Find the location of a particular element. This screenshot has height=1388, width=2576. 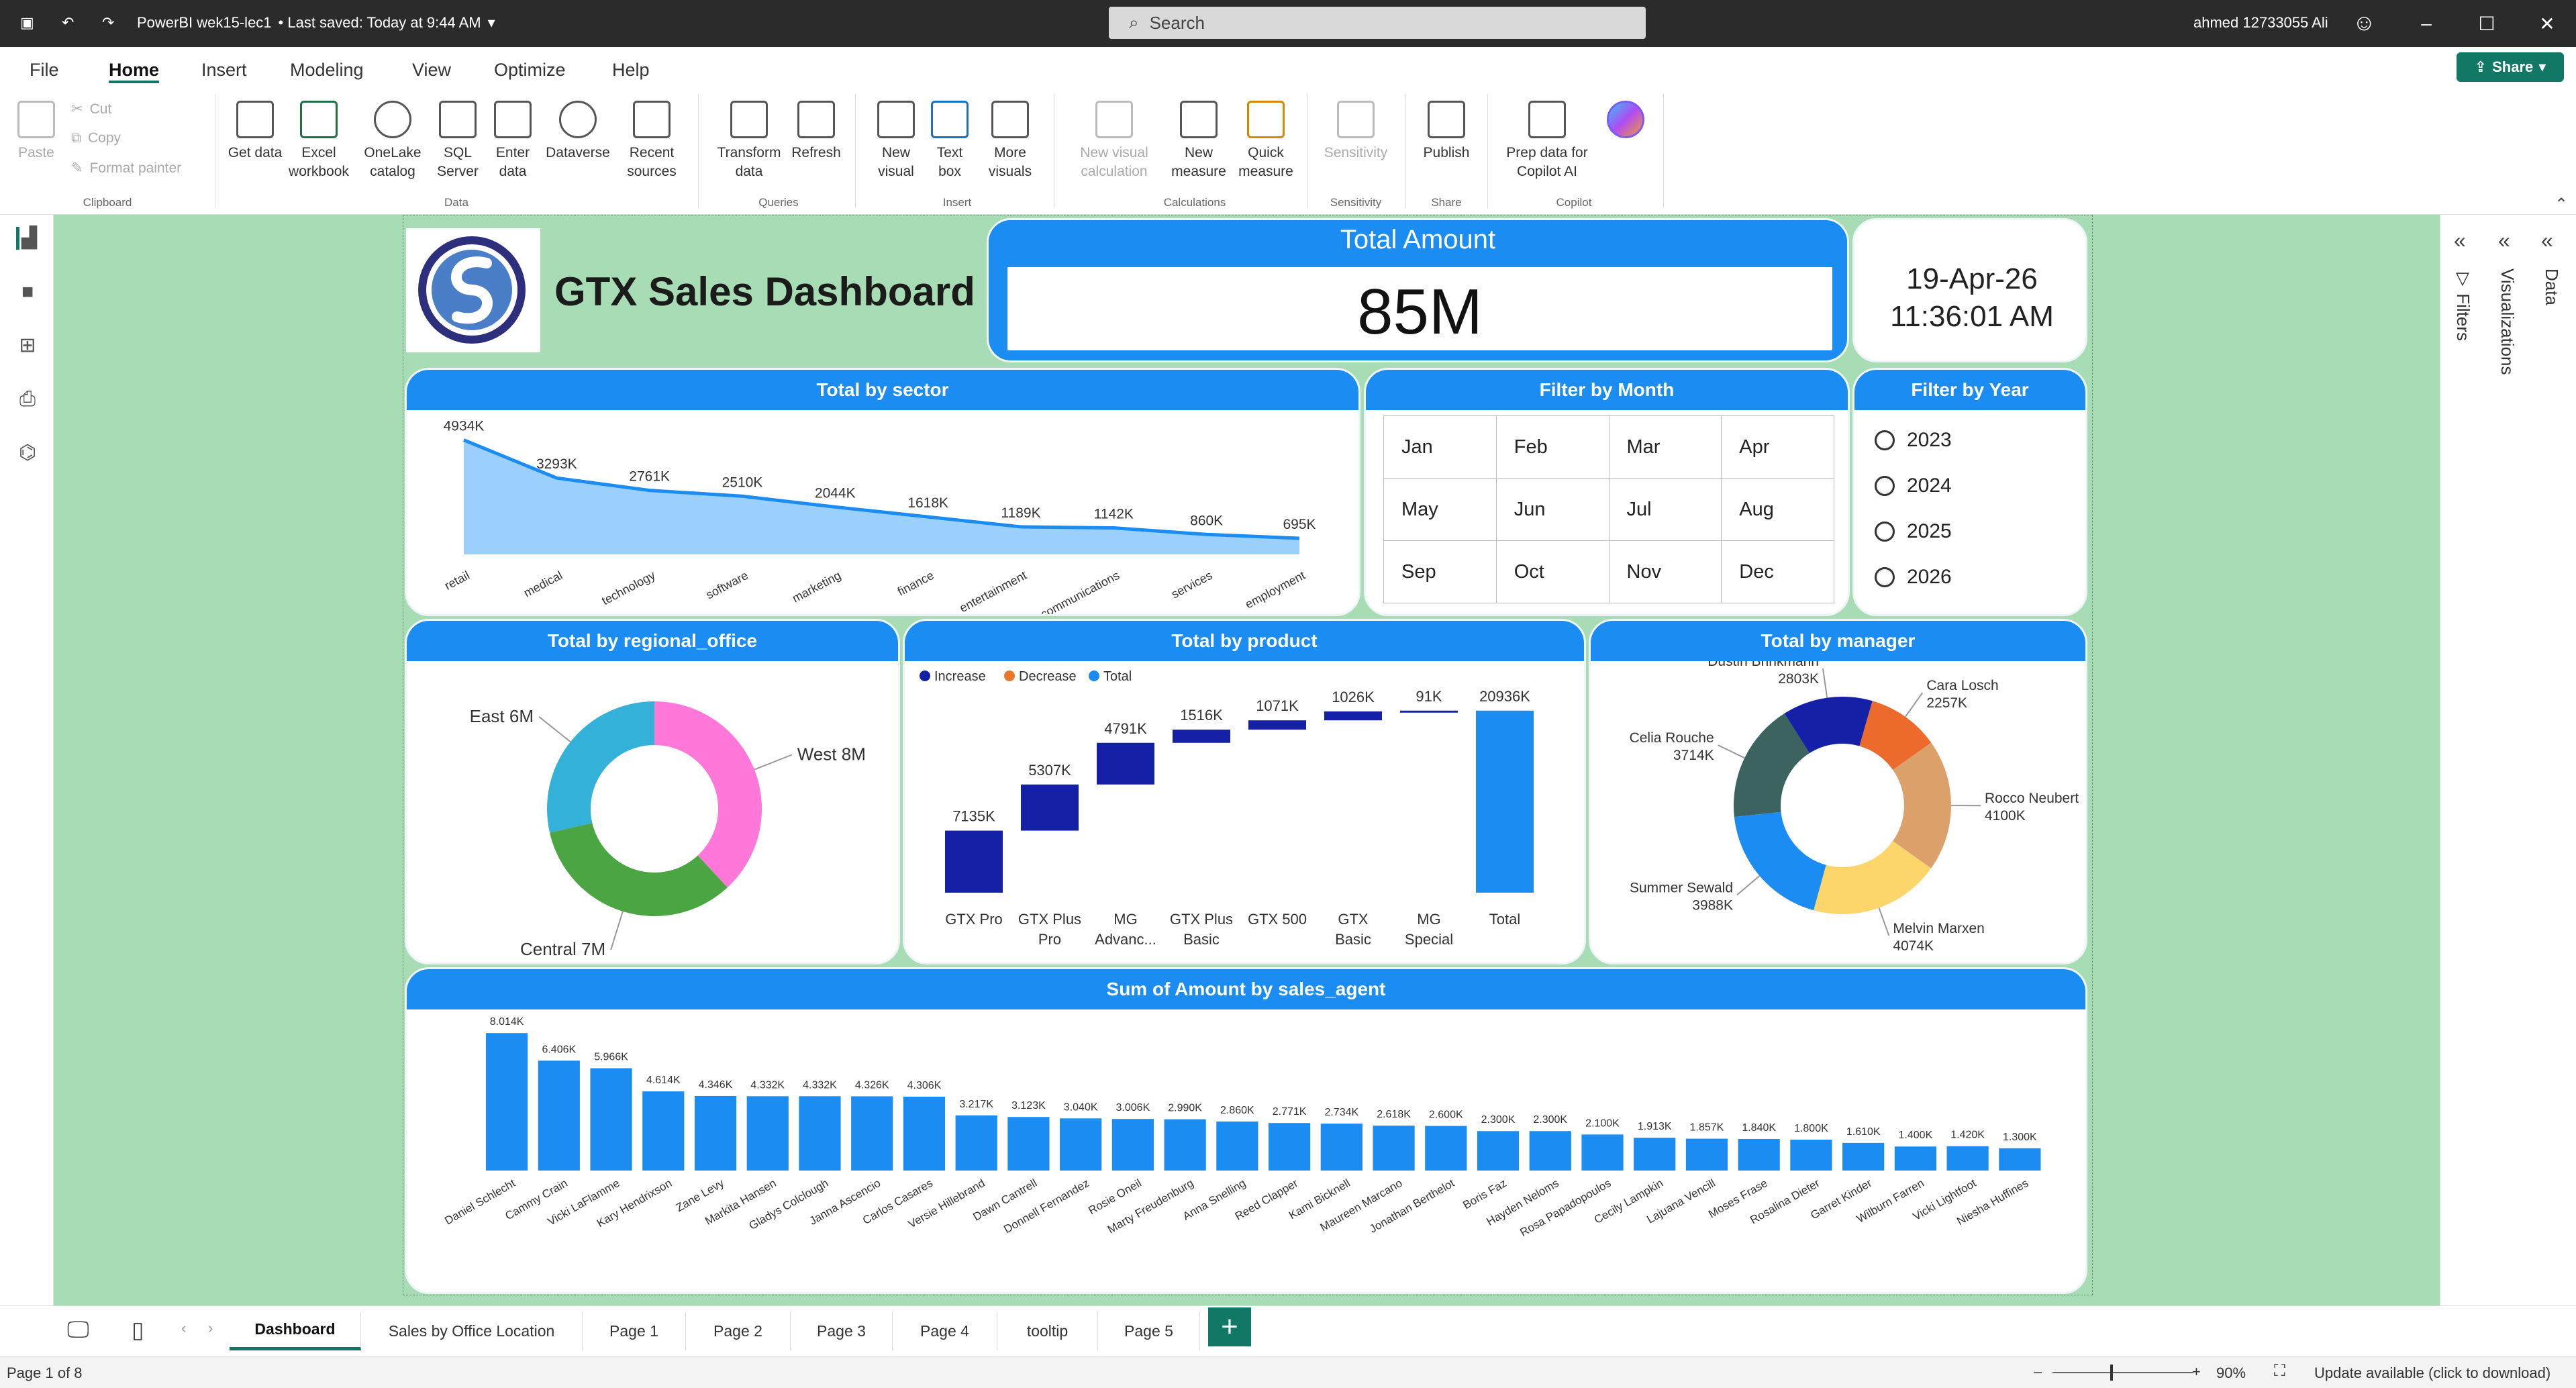

scroll-right-icon: › is located at coordinates (210, 1328).